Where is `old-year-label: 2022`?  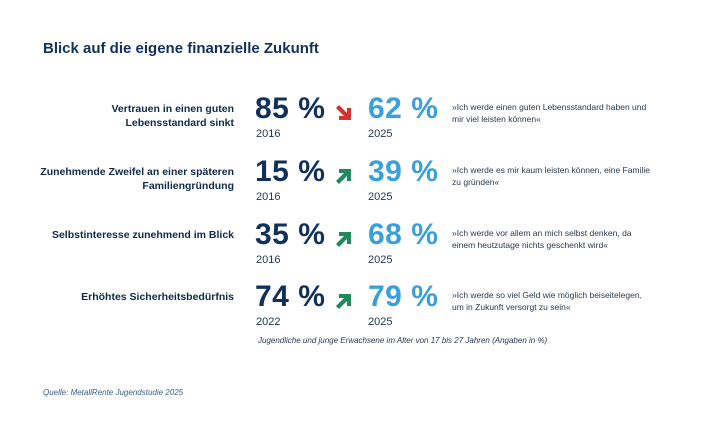
old-year-label: 2022 is located at coordinates (268, 322).